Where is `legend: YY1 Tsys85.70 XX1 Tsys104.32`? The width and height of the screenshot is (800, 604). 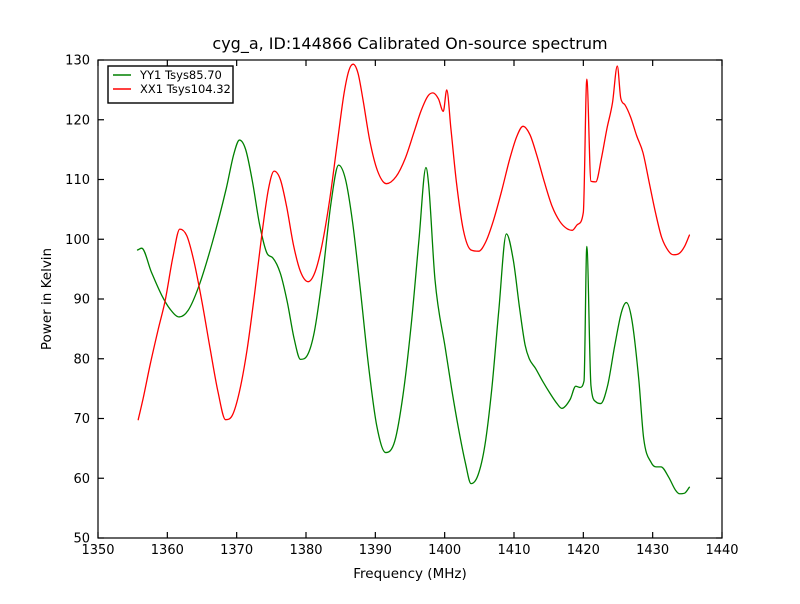 legend: YY1 Tsys85.70 XX1 Tsys104.32 is located at coordinates (170, 84).